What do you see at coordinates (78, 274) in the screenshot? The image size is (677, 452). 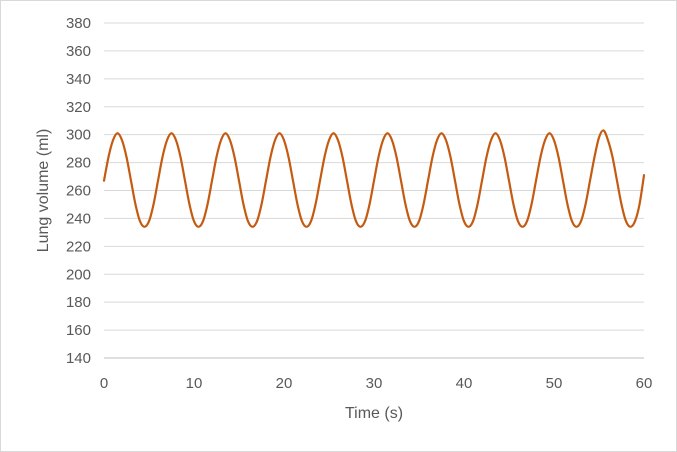 I see `y-tick-label: 200` at bounding box center [78, 274].